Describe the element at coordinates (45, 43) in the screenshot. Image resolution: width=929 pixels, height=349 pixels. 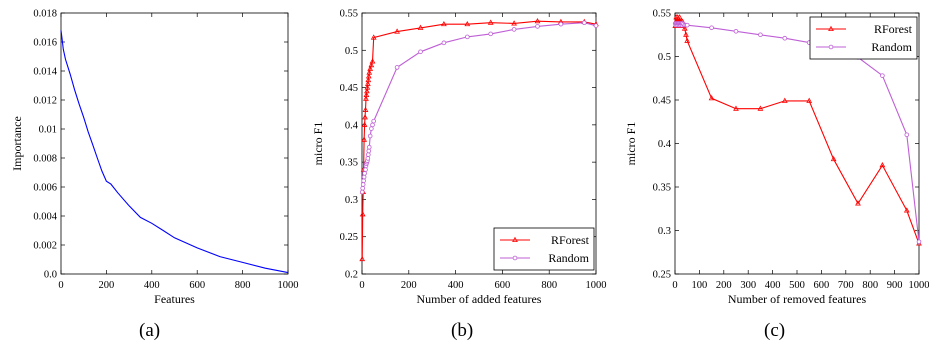
I see `y-tick-label: 0.016` at that location.